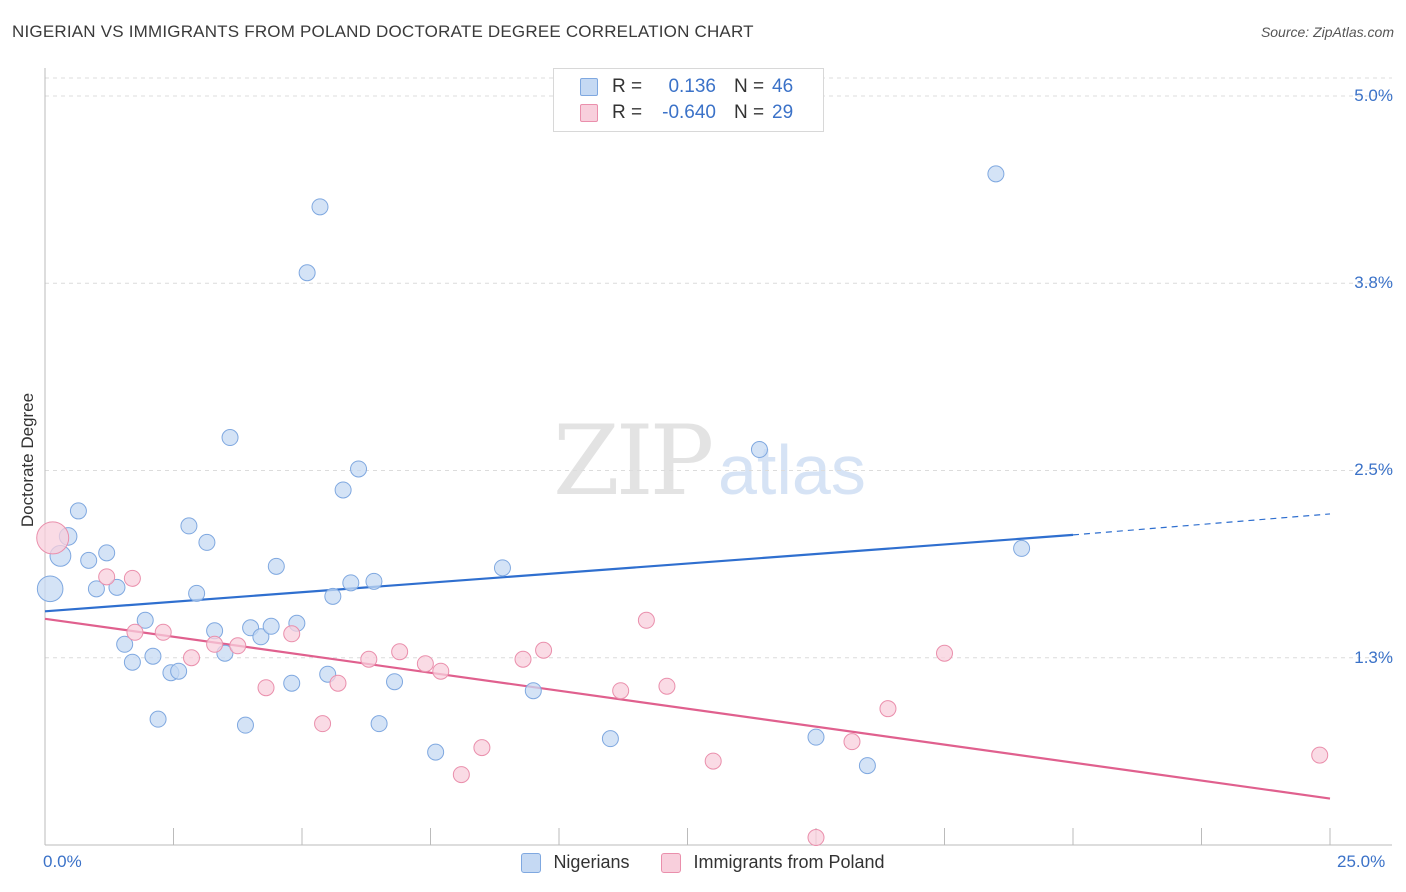  I want to click on nigerian-trend-extension, so click(1201, 524).